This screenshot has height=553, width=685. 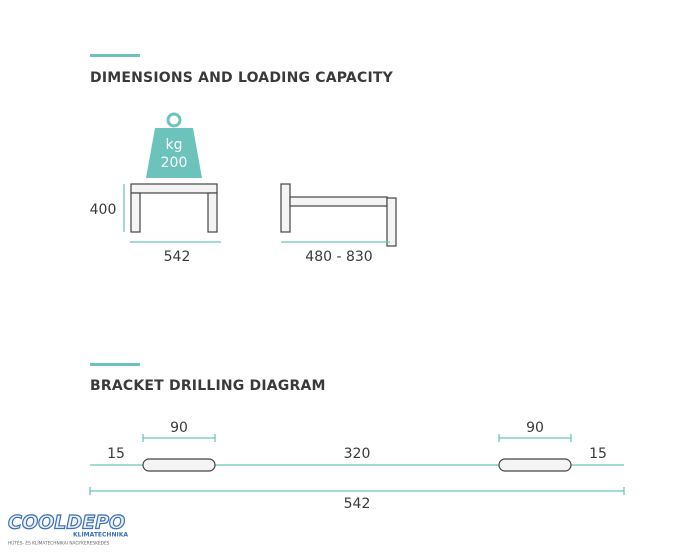 I want to click on spacing-label: 320, so click(x=357, y=454).